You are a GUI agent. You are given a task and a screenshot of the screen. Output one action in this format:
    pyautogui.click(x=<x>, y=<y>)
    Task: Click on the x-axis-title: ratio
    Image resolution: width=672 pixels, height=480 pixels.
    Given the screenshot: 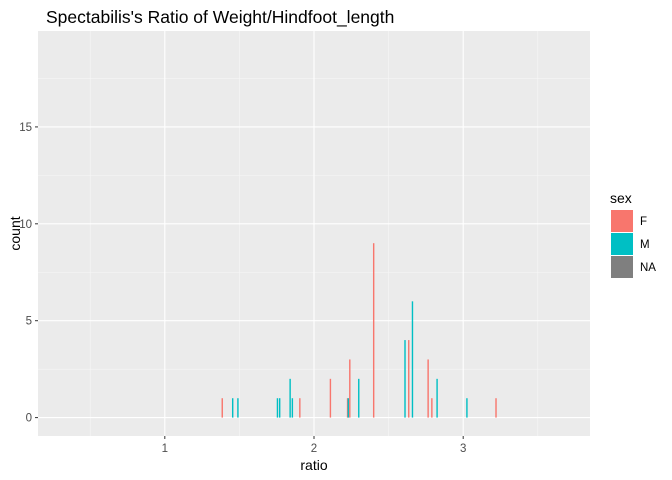 What is the action you would take?
    pyautogui.click(x=313, y=465)
    